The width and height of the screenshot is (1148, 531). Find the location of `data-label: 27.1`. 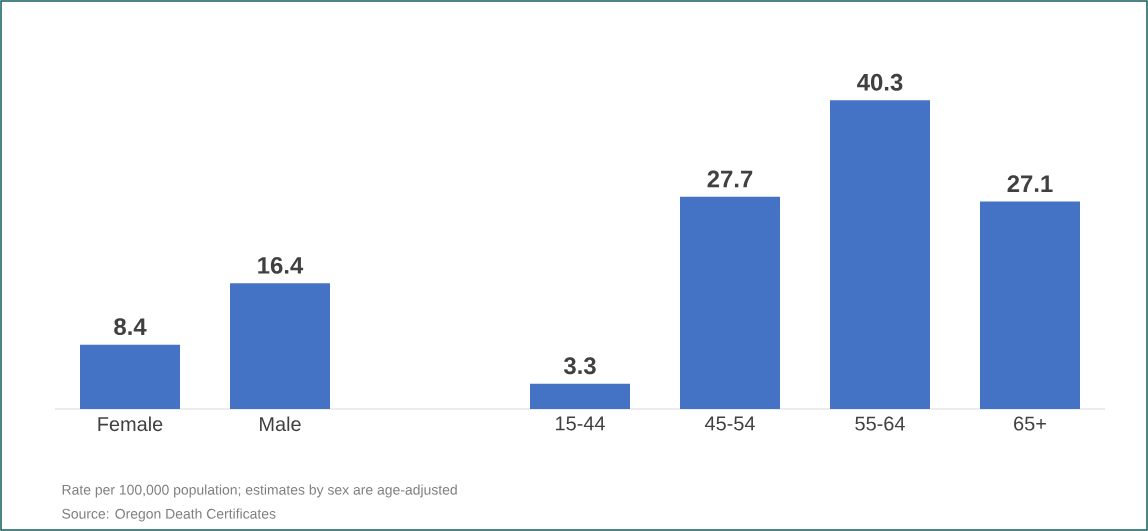

data-label: 27.1 is located at coordinates (1030, 183).